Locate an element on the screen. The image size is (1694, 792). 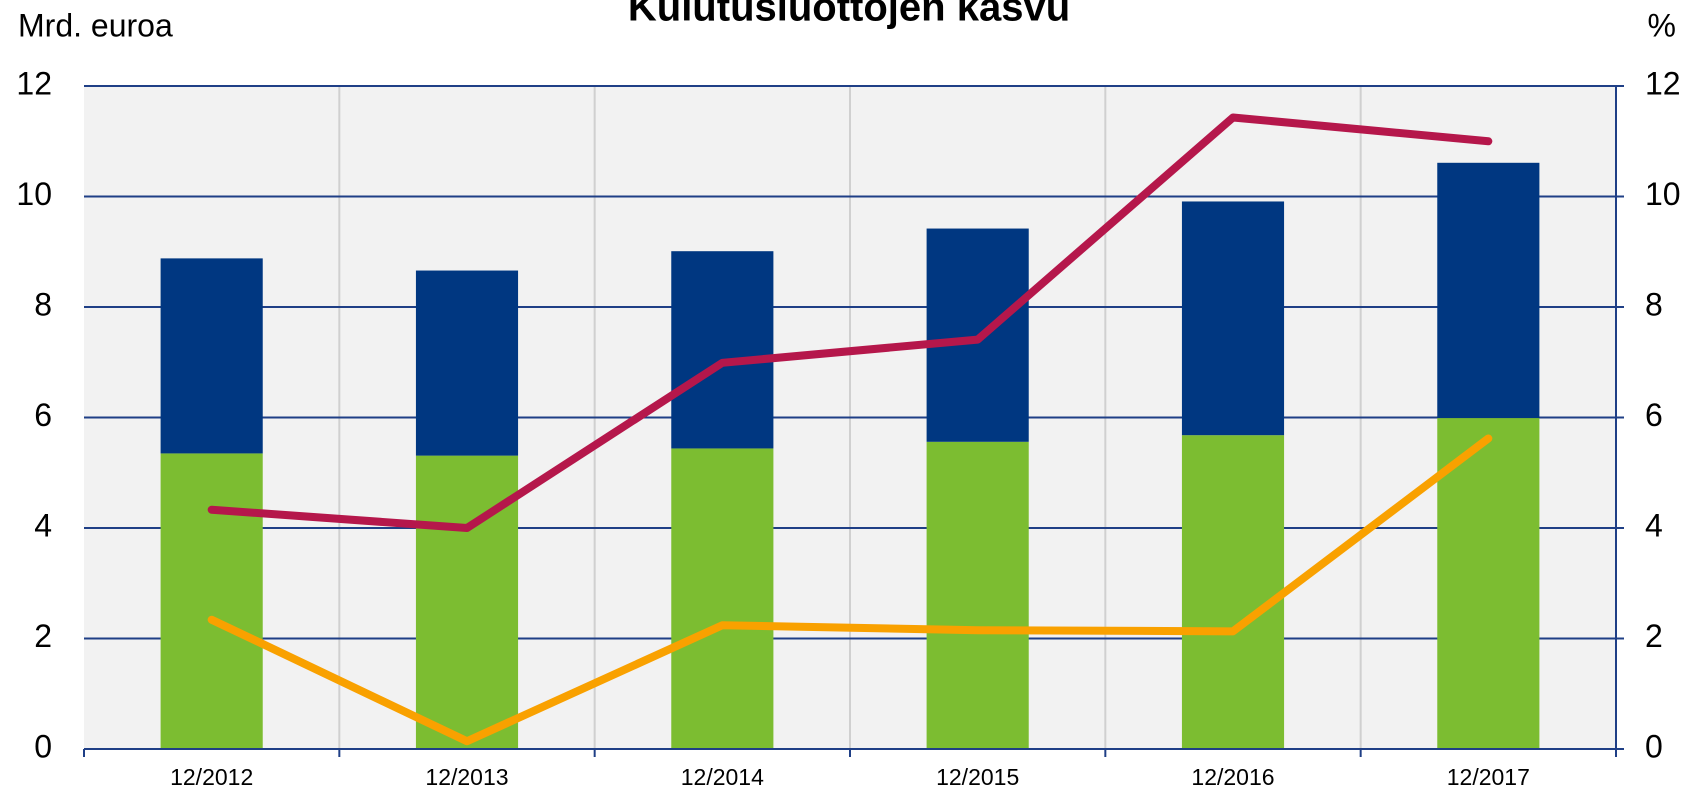
x-tick-label: 12/2015 is located at coordinates (977, 777).